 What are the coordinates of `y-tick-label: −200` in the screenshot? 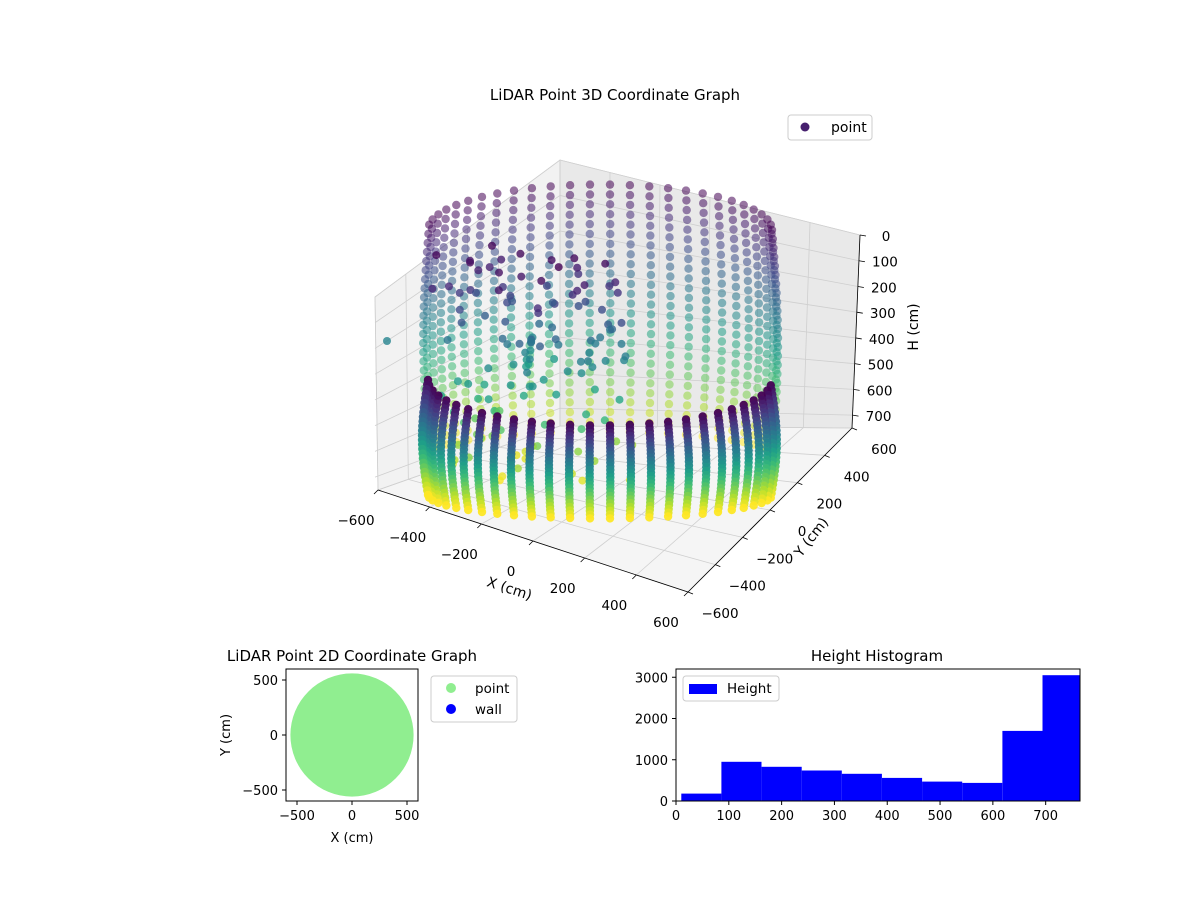 It's located at (774, 559).